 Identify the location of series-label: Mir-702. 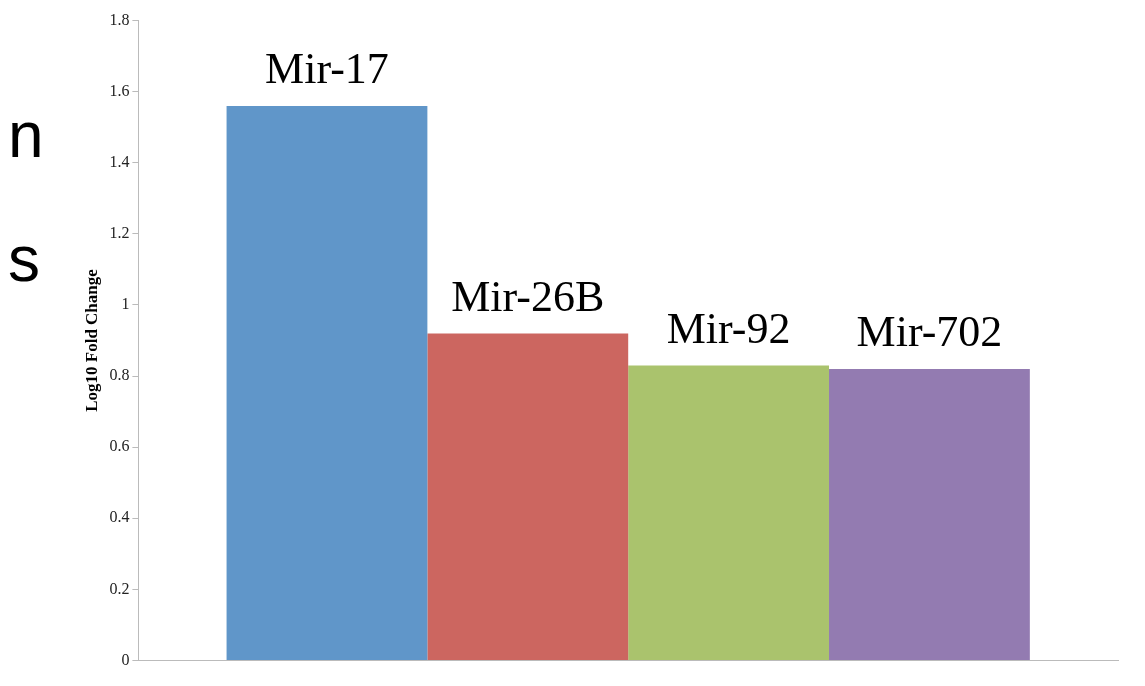
(929, 332).